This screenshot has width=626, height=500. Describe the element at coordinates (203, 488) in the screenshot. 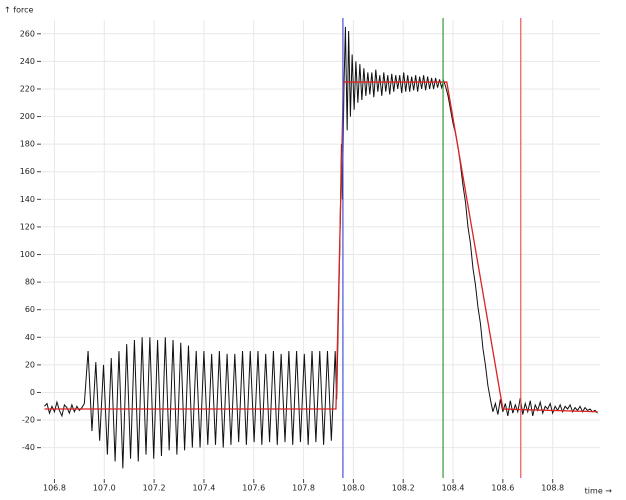

I see `x-tick-label: 107.4` at that location.